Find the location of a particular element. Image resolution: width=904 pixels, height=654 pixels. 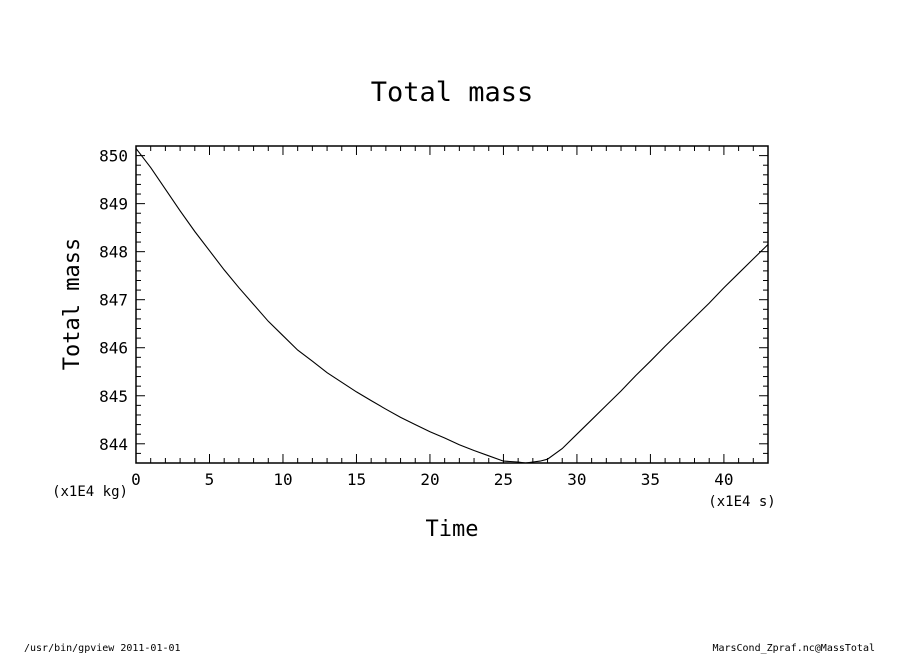

x-tick-label: 15 is located at coordinates (356, 479).